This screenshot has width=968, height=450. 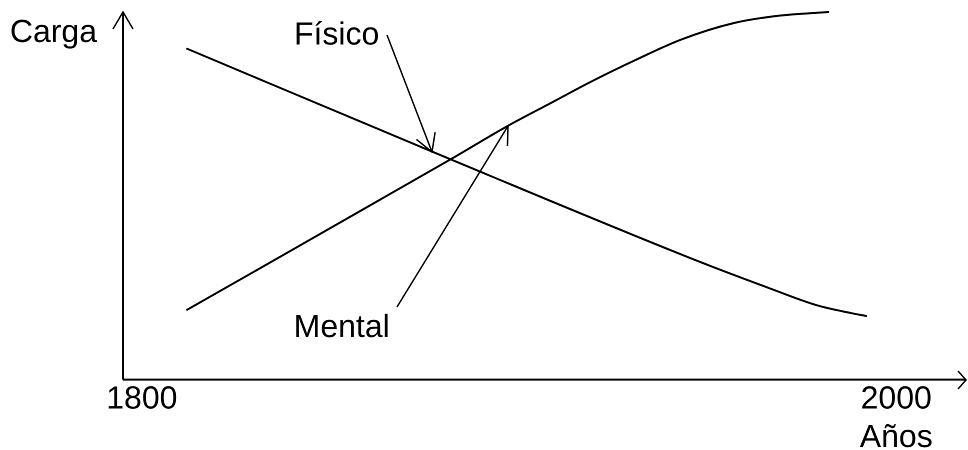 What do you see at coordinates (896, 434) in the screenshot?
I see `x-axis-title: Años` at bounding box center [896, 434].